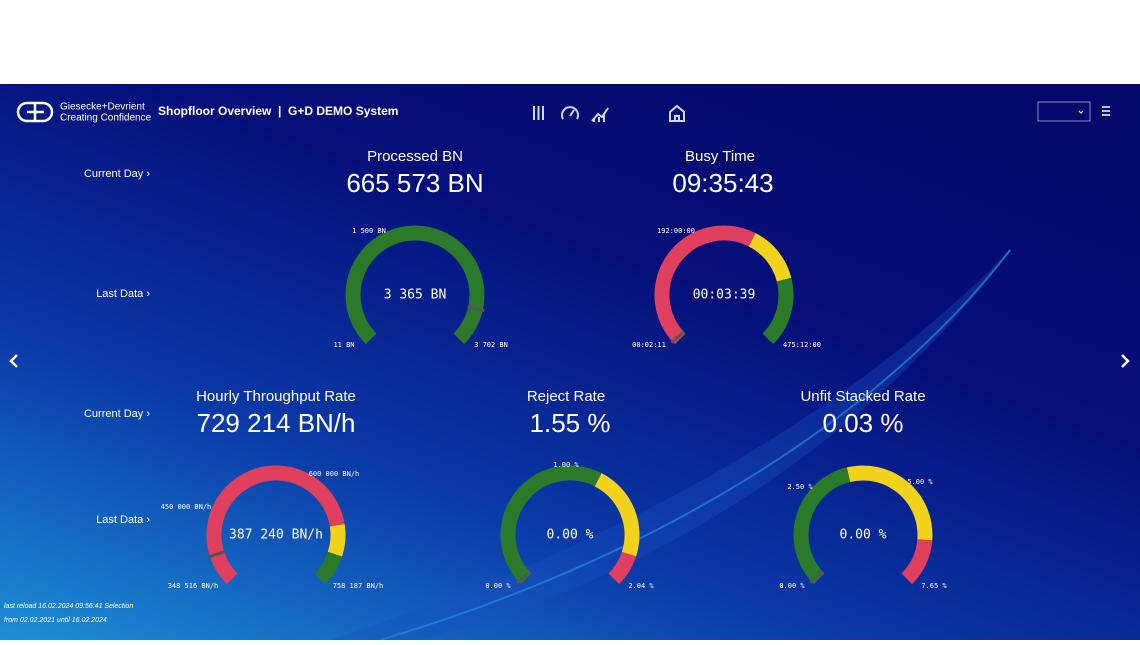 This screenshot has height=645, width=1140. I want to click on logo, so click(35, 112).